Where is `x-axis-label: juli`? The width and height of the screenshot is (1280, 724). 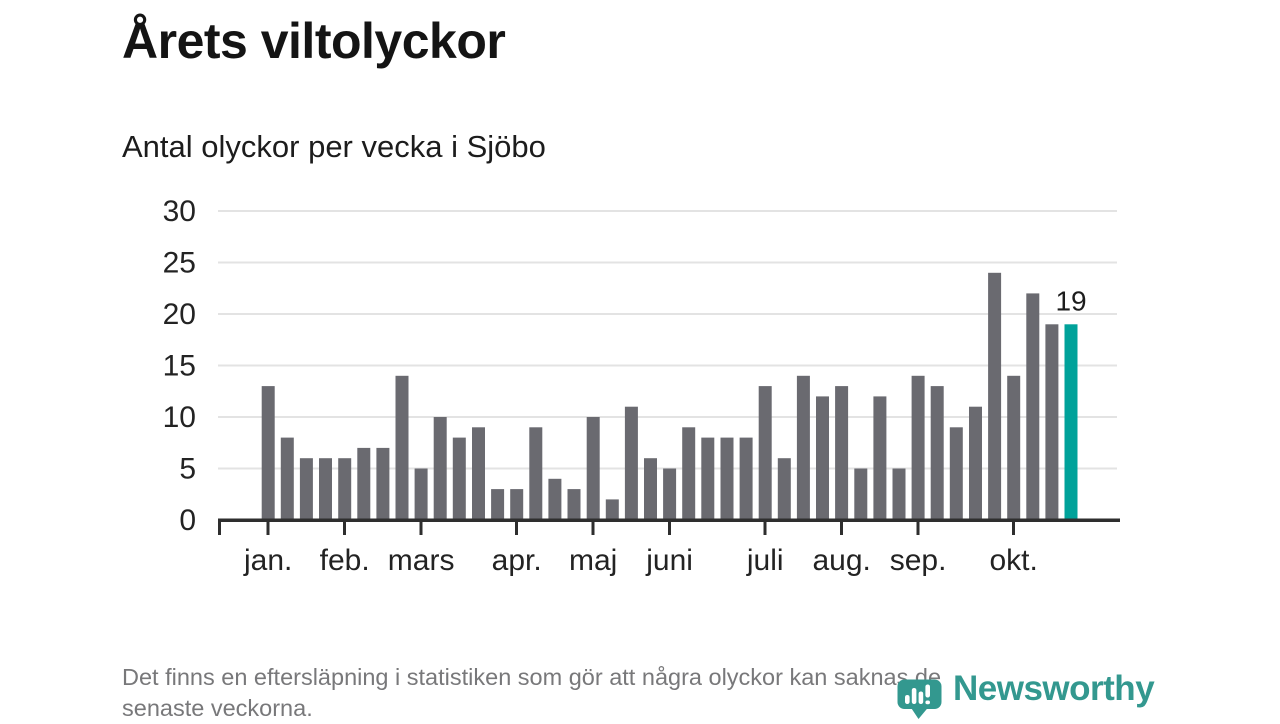 x-axis-label: juli is located at coordinates (765, 560).